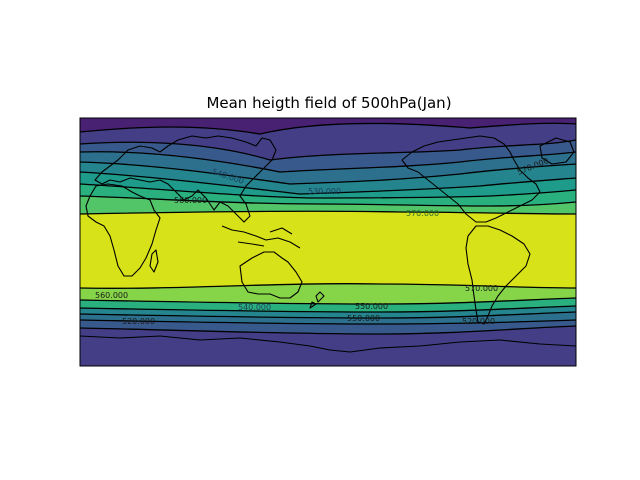 This screenshot has height=480, width=640. I want to click on coastline-antarctica, so click(328, 344).